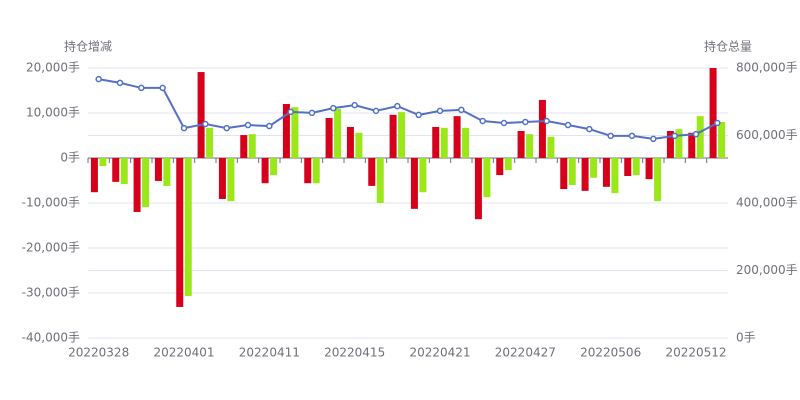 The image size is (800, 400). Describe the element at coordinates (728, 46) in the screenshot. I see `y2-axis-label: 持仓总量` at that location.